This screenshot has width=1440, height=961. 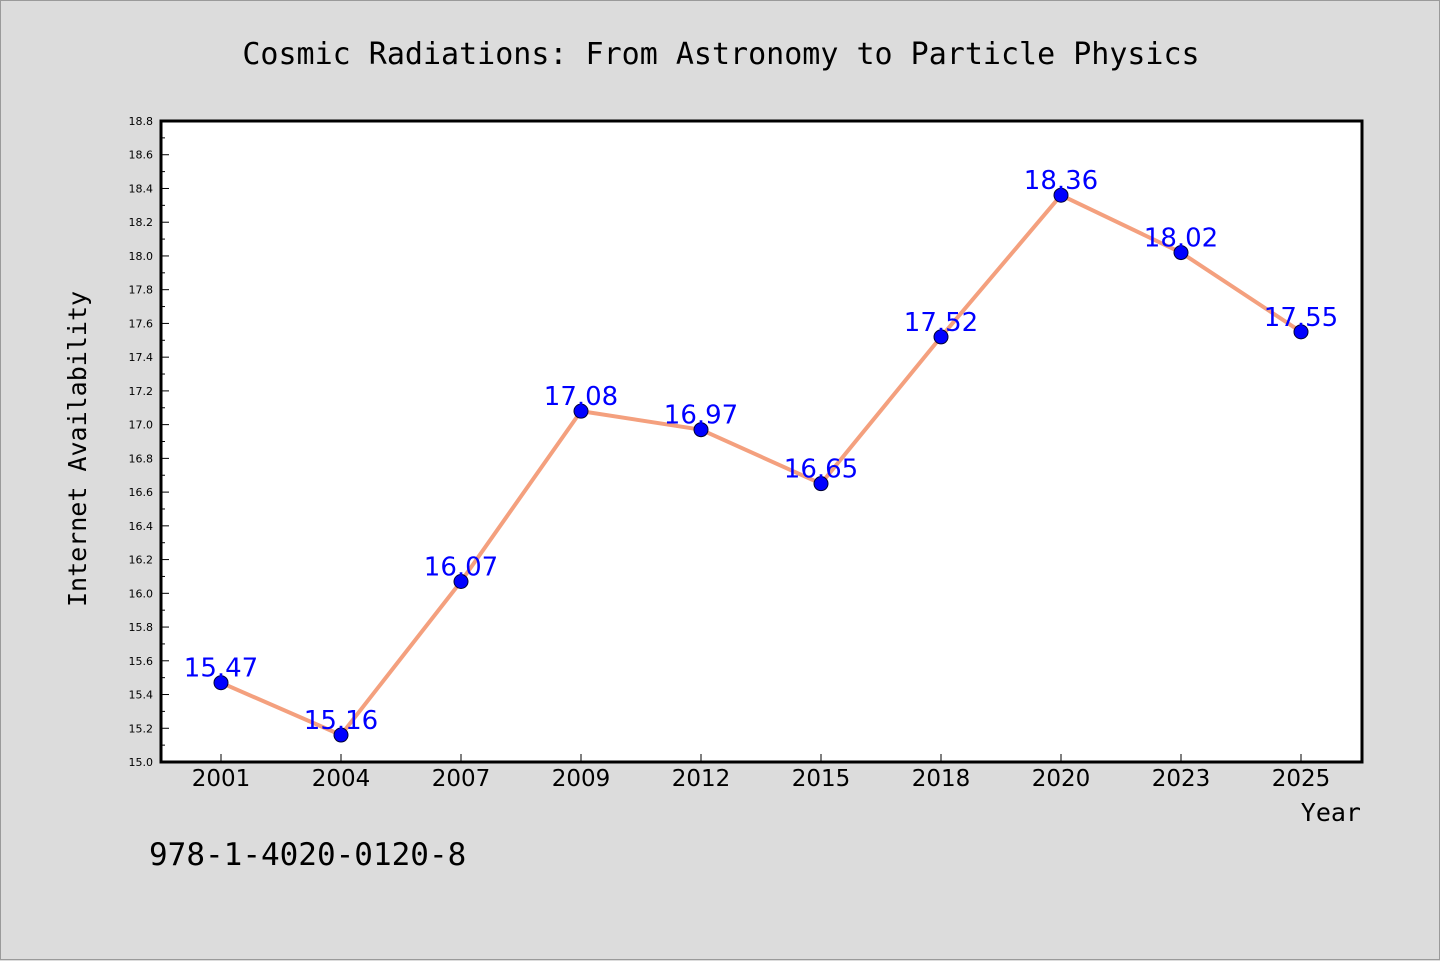 I want to click on data-label: 15.16, so click(x=341, y=721).